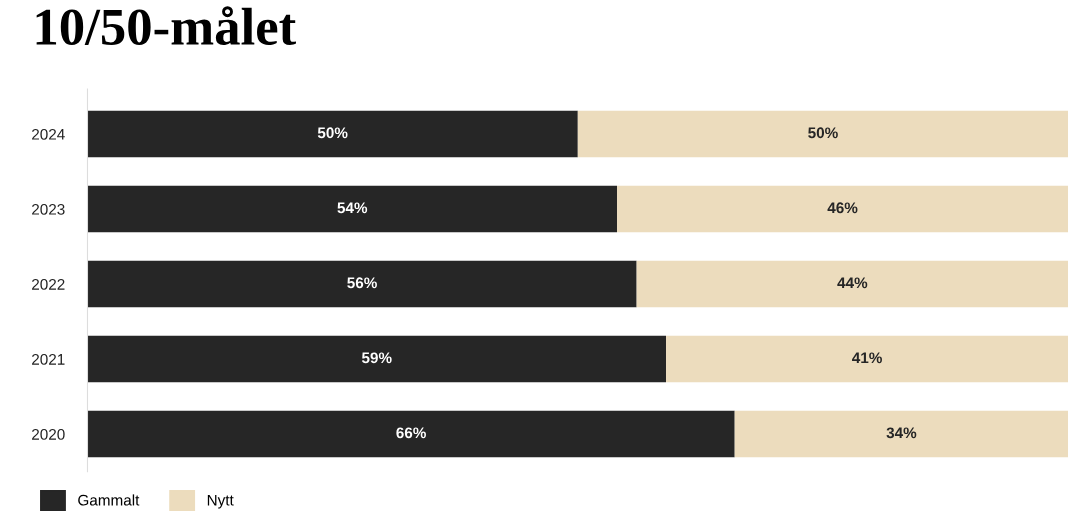  What do you see at coordinates (48, 434) in the screenshot?
I see `y-tick-label: 2020` at bounding box center [48, 434].